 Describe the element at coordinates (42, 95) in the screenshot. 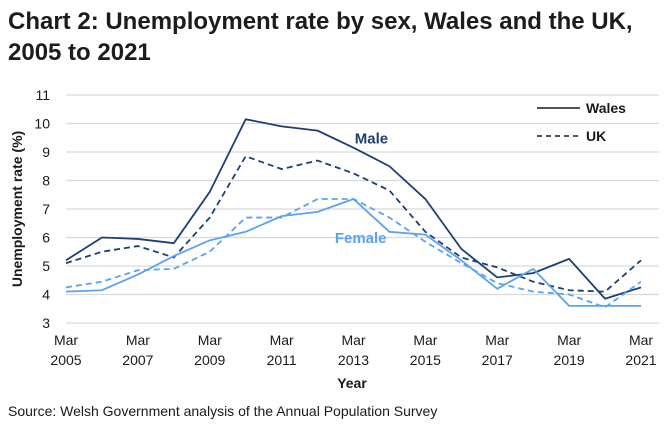

I see `y-tick-label: 11` at that location.